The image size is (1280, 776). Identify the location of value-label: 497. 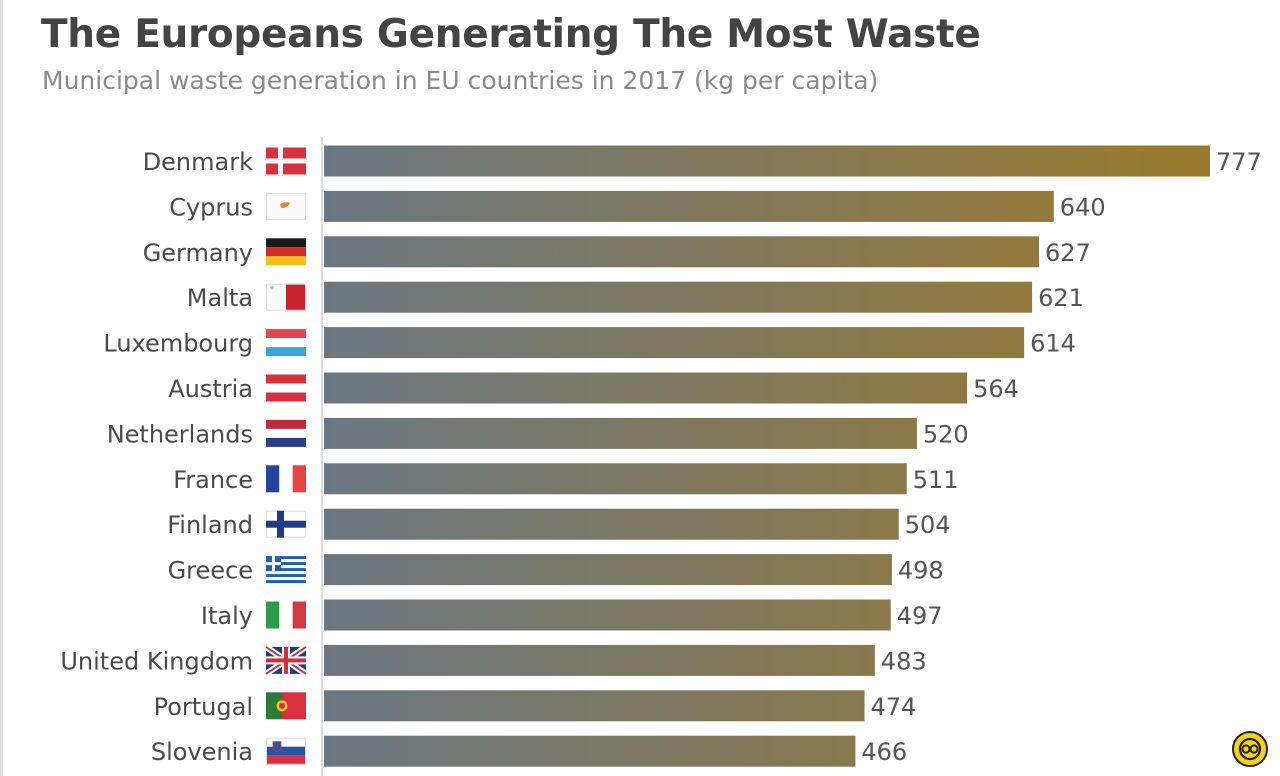
(920, 616).